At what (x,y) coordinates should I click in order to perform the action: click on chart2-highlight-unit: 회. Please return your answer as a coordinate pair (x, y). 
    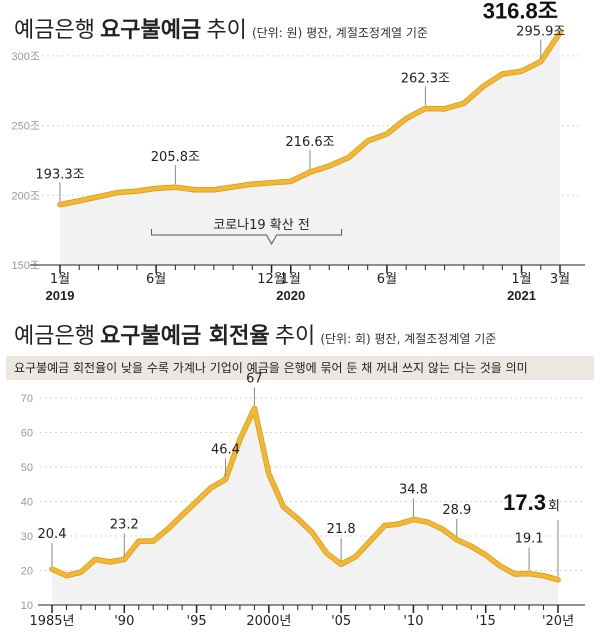
    Looking at the image, I should click on (554, 506).